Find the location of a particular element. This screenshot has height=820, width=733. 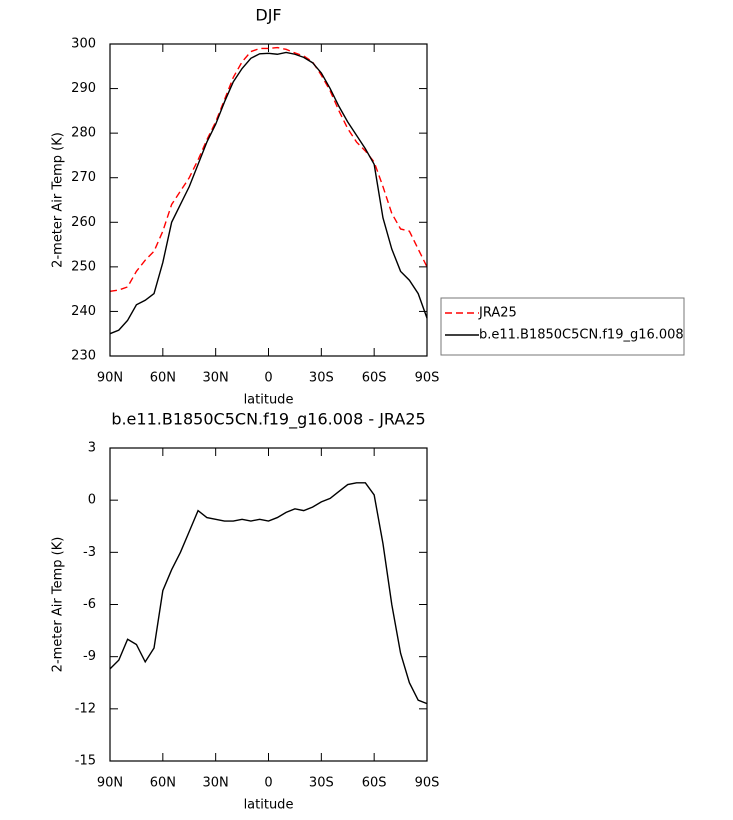

y-tick-label: 240 is located at coordinates (83, 311).